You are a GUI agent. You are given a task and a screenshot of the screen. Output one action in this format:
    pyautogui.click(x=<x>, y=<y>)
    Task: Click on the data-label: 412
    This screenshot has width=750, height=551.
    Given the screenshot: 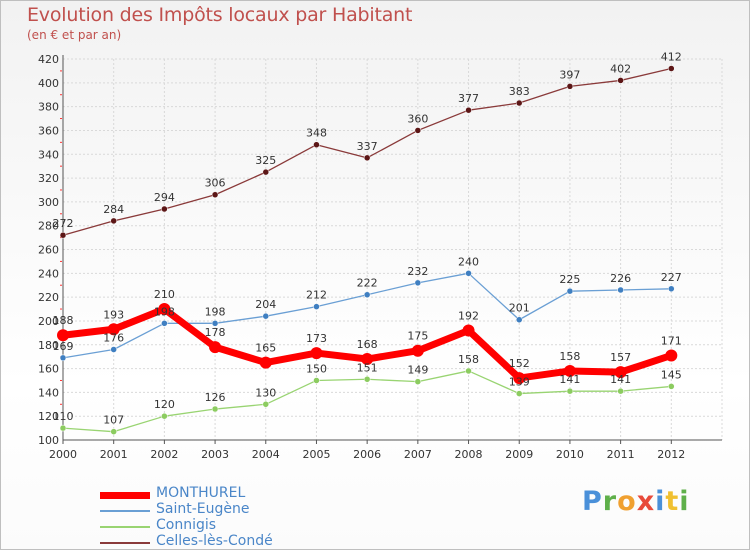 What is the action you would take?
    pyautogui.click(x=671, y=57)
    